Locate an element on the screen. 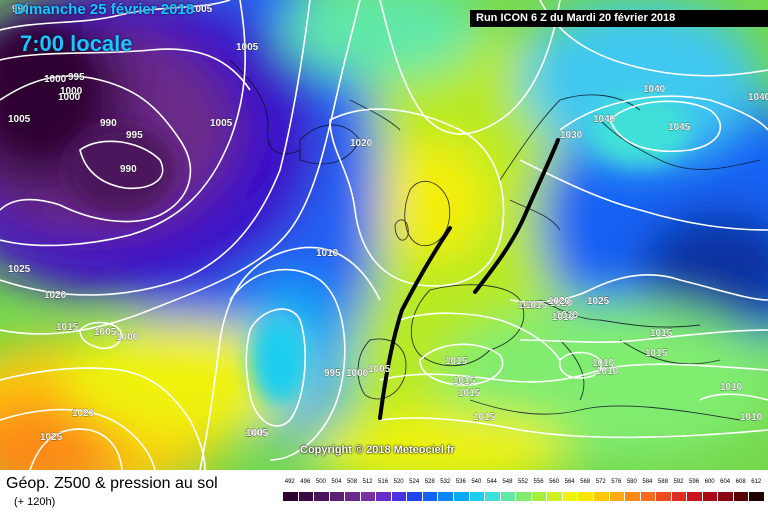 This screenshot has height=512, width=768. footer: Géop. Z500 & pression au sol (+ 120h) is located at coordinates (384, 491).